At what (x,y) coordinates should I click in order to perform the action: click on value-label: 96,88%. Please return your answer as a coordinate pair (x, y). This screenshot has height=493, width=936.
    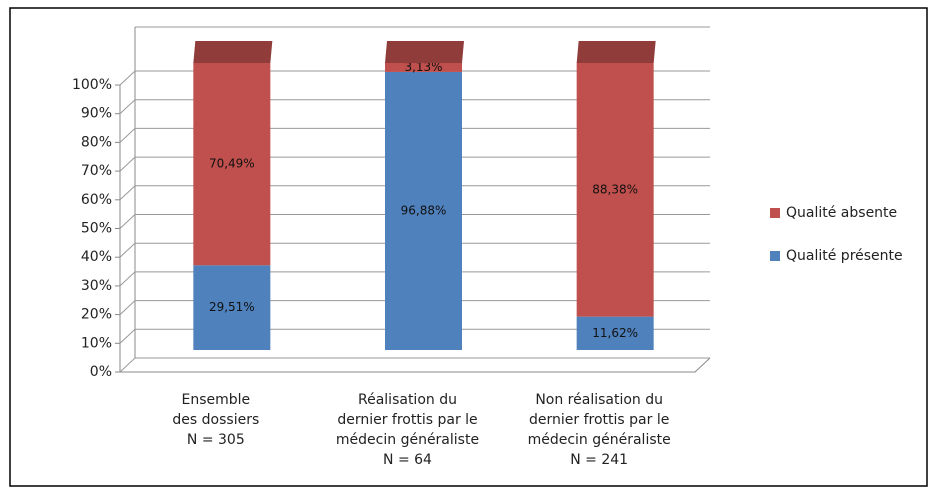
    Looking at the image, I should click on (424, 210).